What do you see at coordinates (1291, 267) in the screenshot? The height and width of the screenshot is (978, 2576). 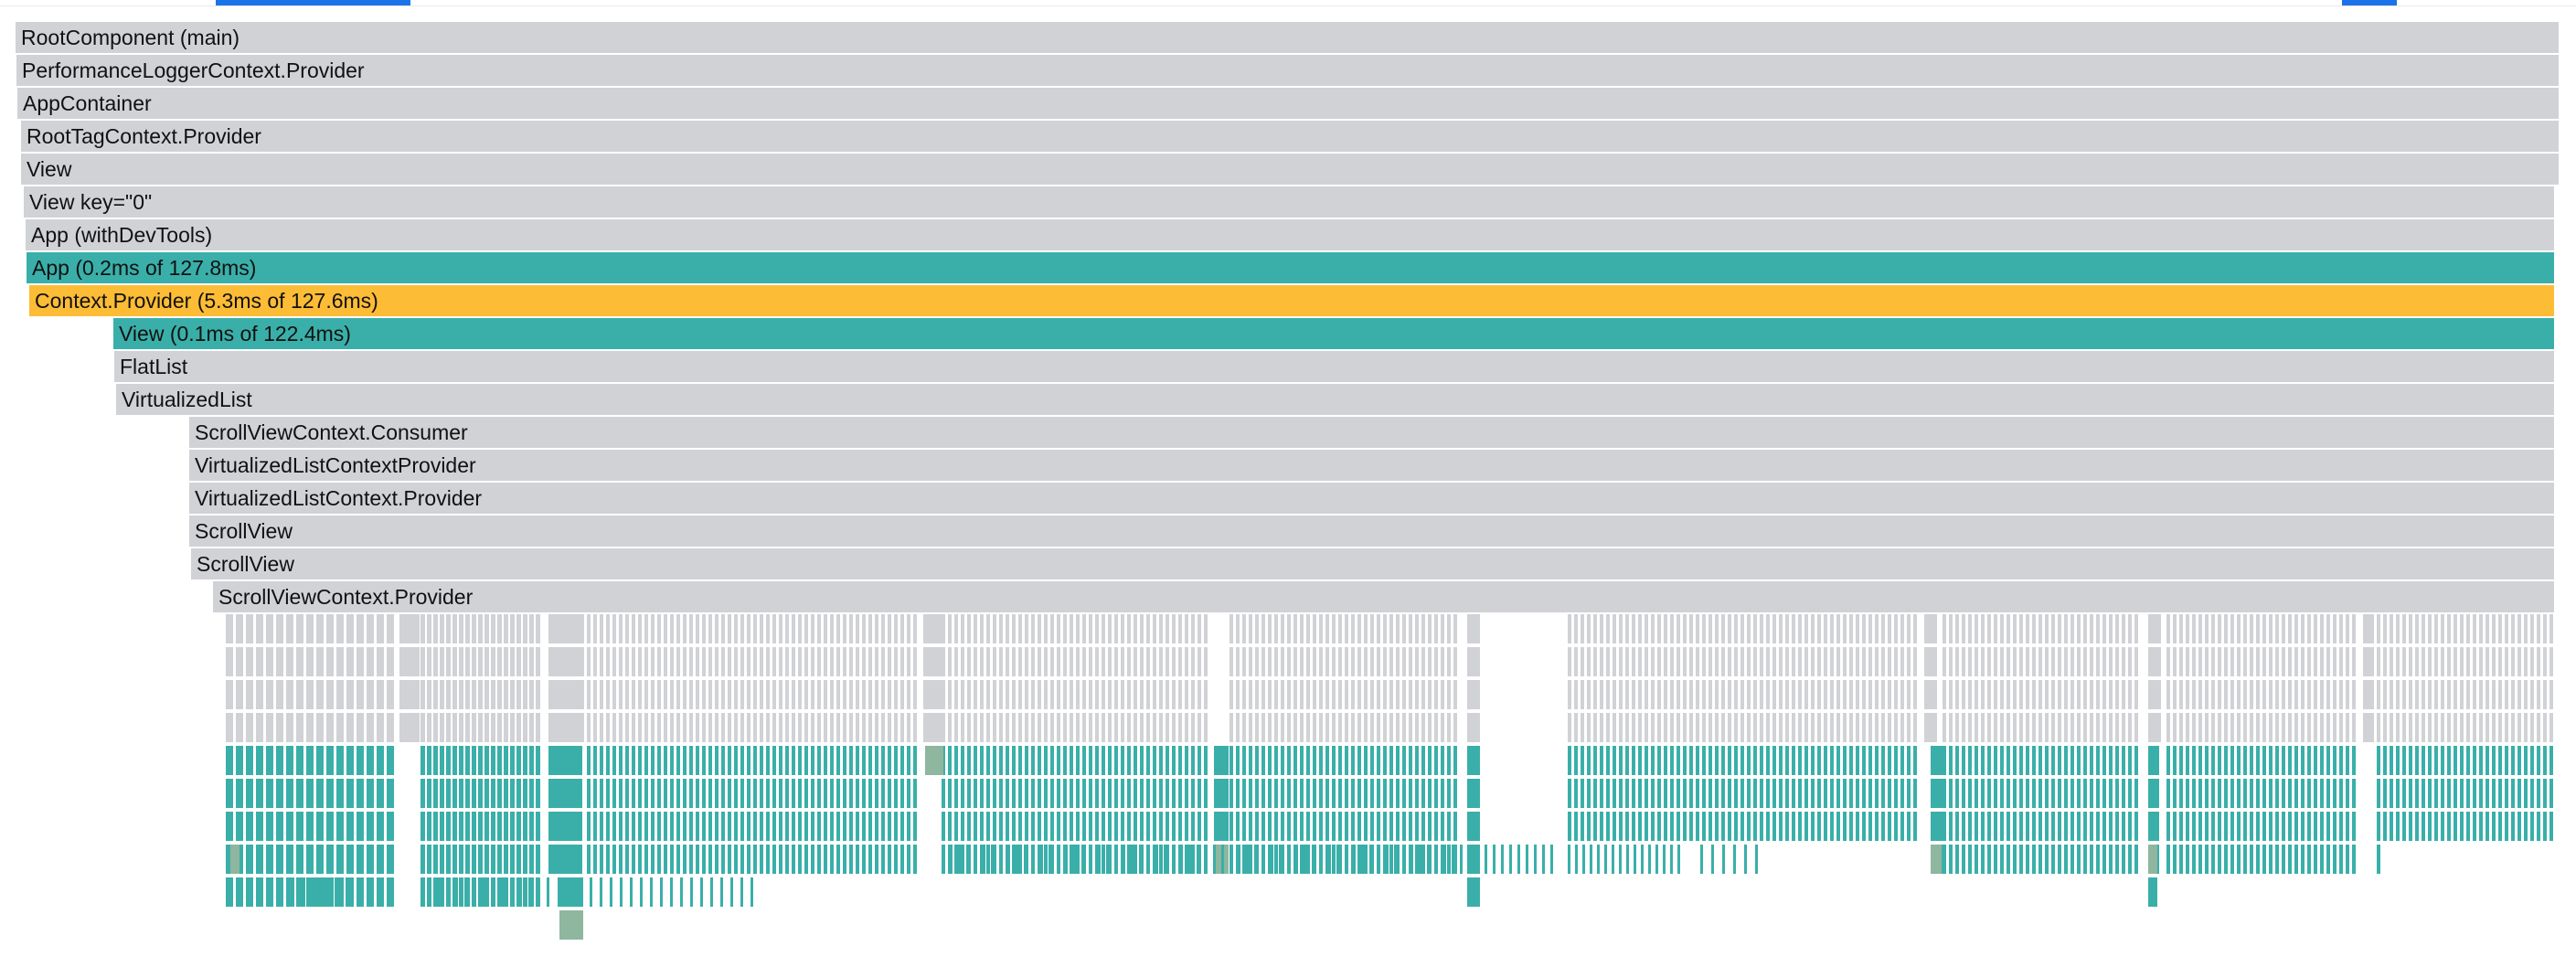 I see `flame-bar-app: App (0.2ms of 127.8ms)` at bounding box center [1291, 267].